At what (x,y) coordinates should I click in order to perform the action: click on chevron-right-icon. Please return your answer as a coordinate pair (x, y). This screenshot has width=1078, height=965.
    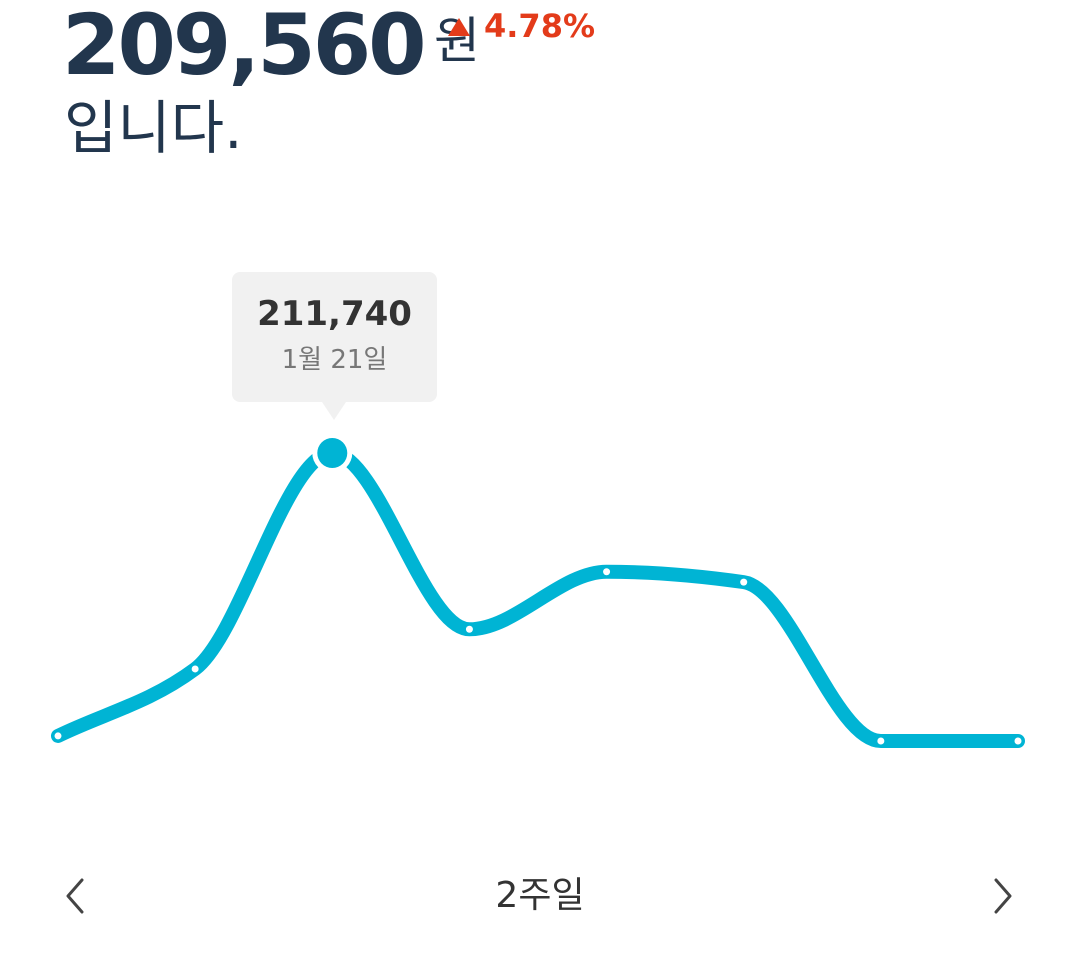
    Looking at the image, I should click on (1003, 896).